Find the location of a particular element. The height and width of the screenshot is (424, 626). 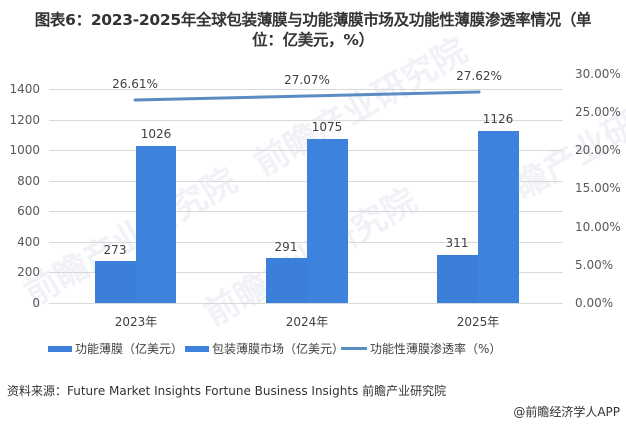

bar-label: 311 is located at coordinates (457, 243).